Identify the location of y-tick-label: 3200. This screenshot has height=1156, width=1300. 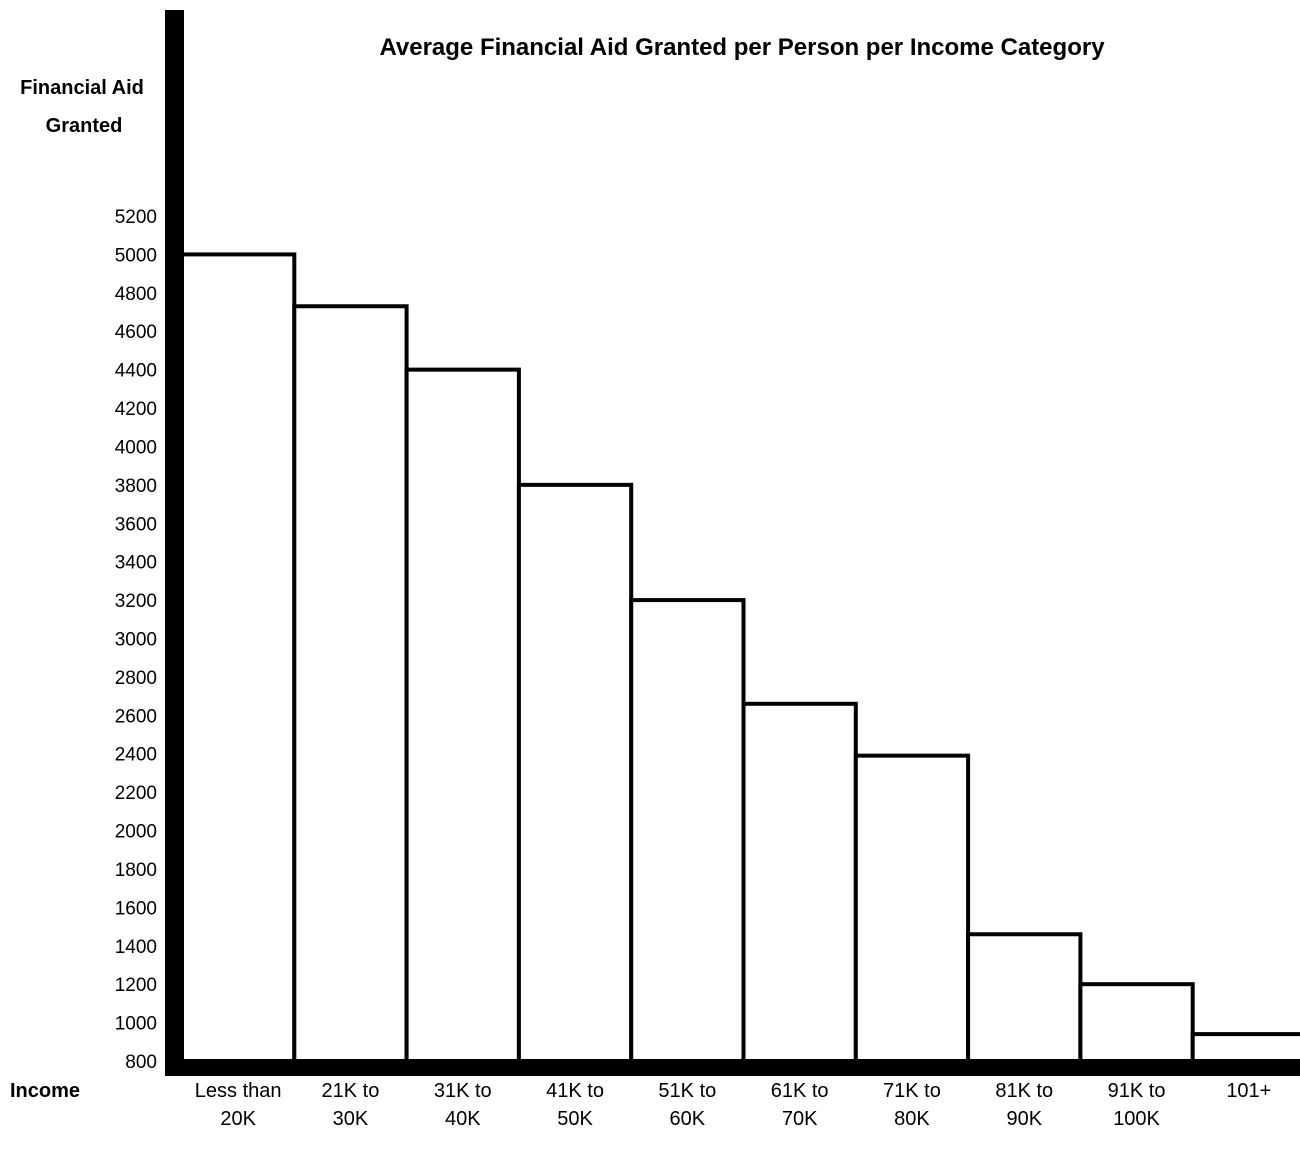
(136, 601).